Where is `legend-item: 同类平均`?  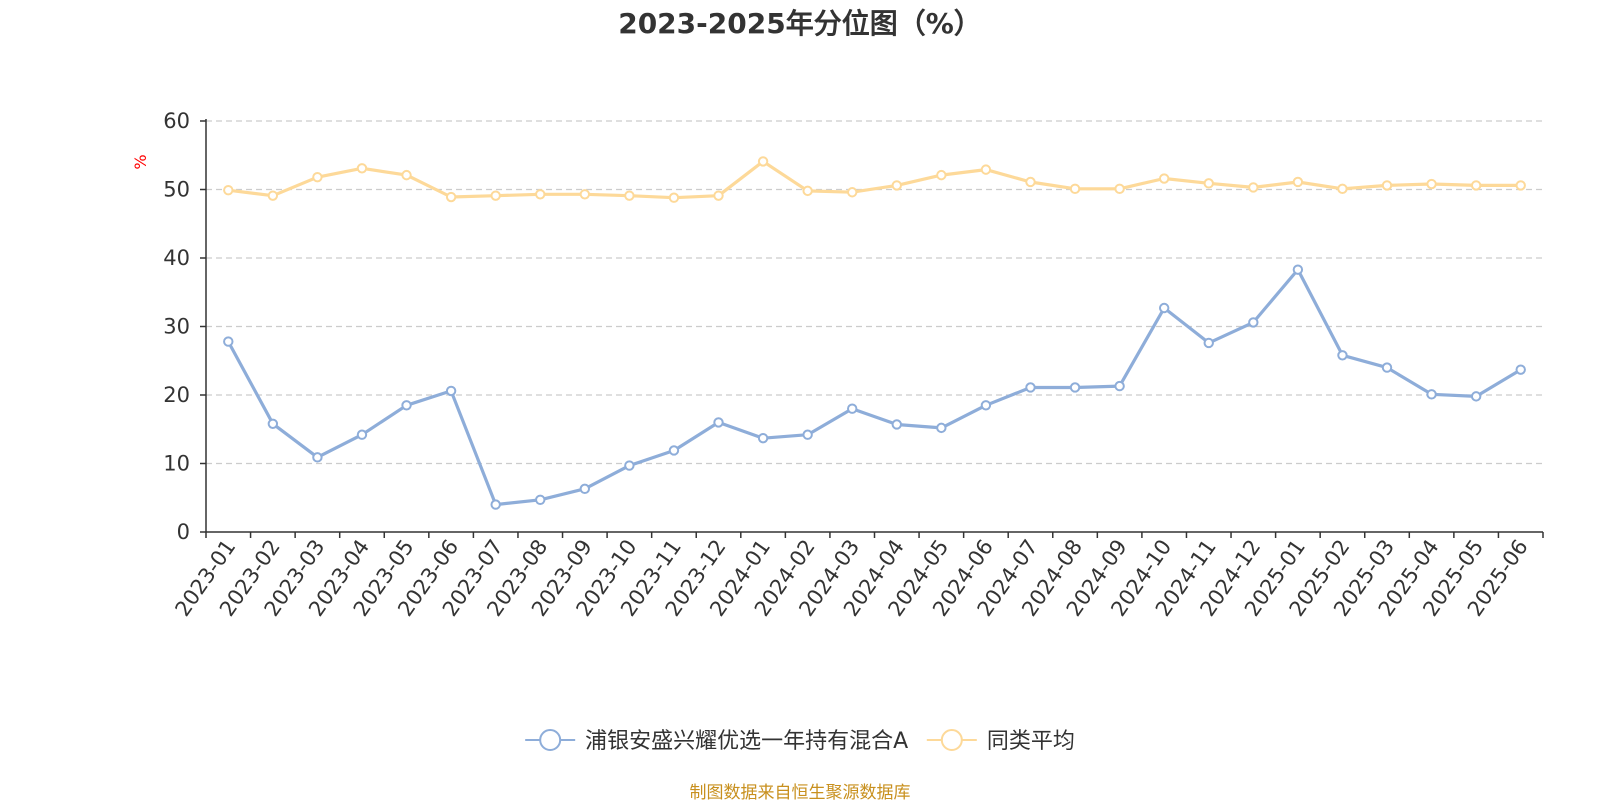
legend-item: 同类平均 is located at coordinates (1000, 741).